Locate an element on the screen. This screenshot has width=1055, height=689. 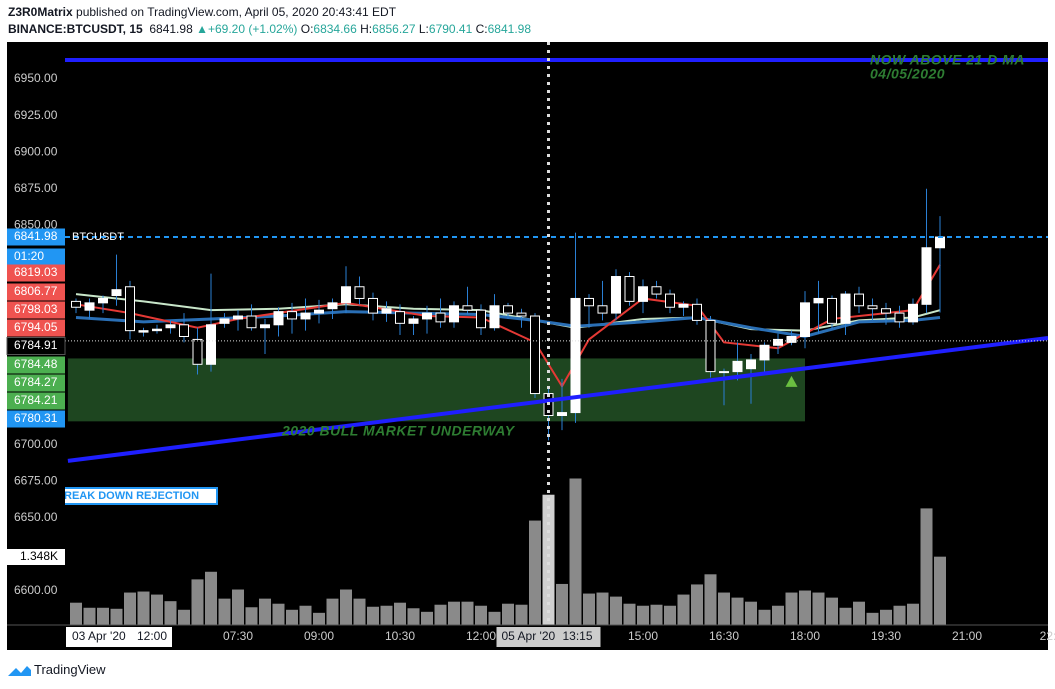
ohlc-key: O: is located at coordinates (307, 29).